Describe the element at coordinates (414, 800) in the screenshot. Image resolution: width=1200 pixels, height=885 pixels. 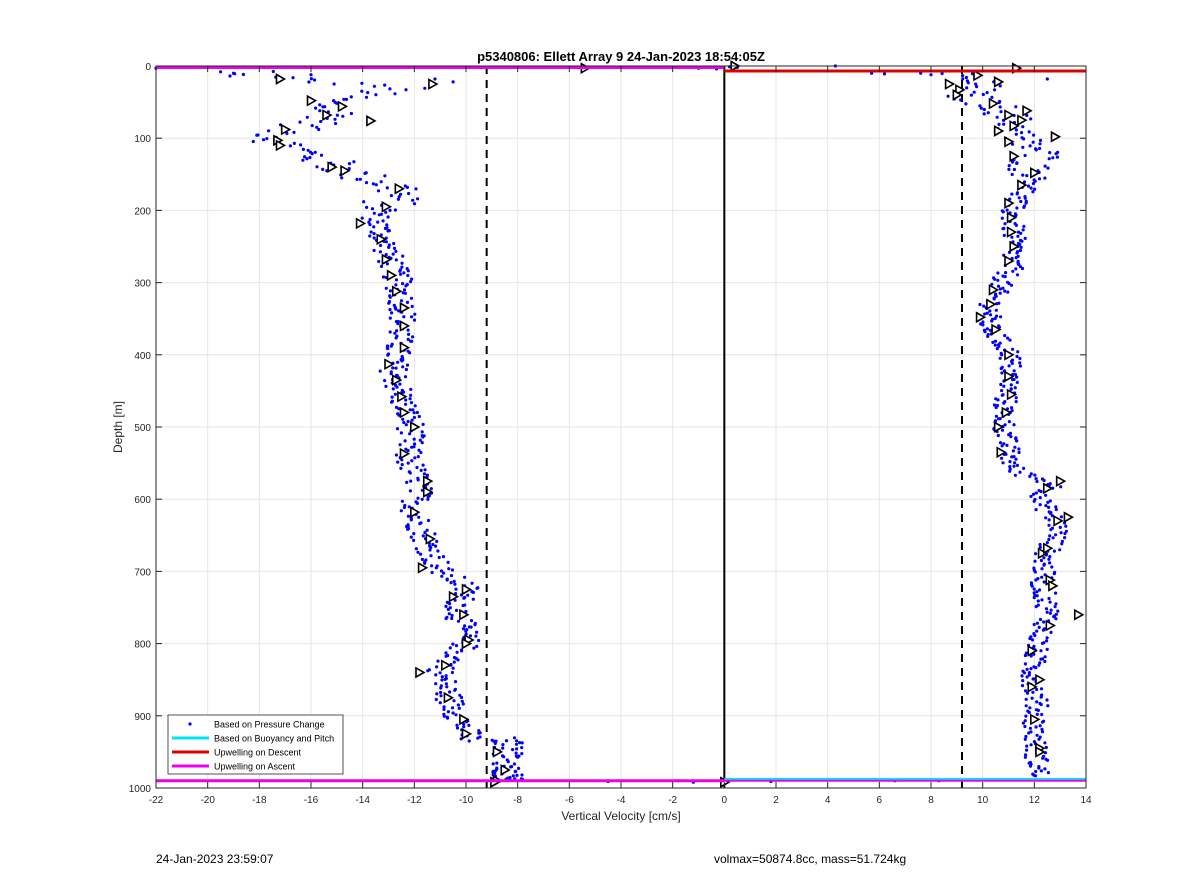
I see `x-tick-label: -12` at that location.